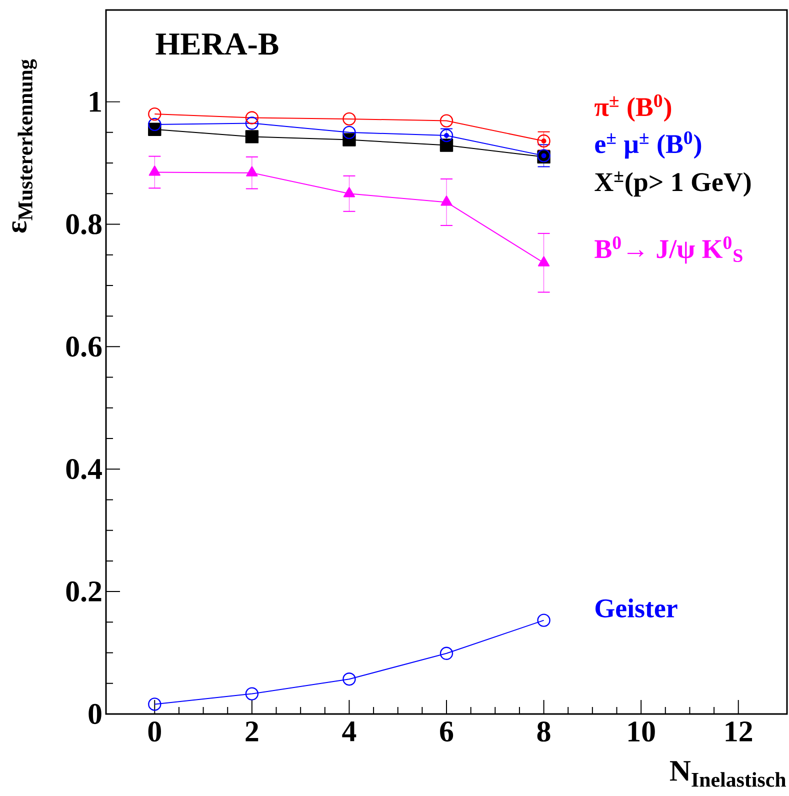 The image size is (789, 796). Describe the element at coordinates (648, 145) in the screenshot. I see `series-label: e$^{±}$ μ$^{±}$ (B$^{0}$)` at that location.